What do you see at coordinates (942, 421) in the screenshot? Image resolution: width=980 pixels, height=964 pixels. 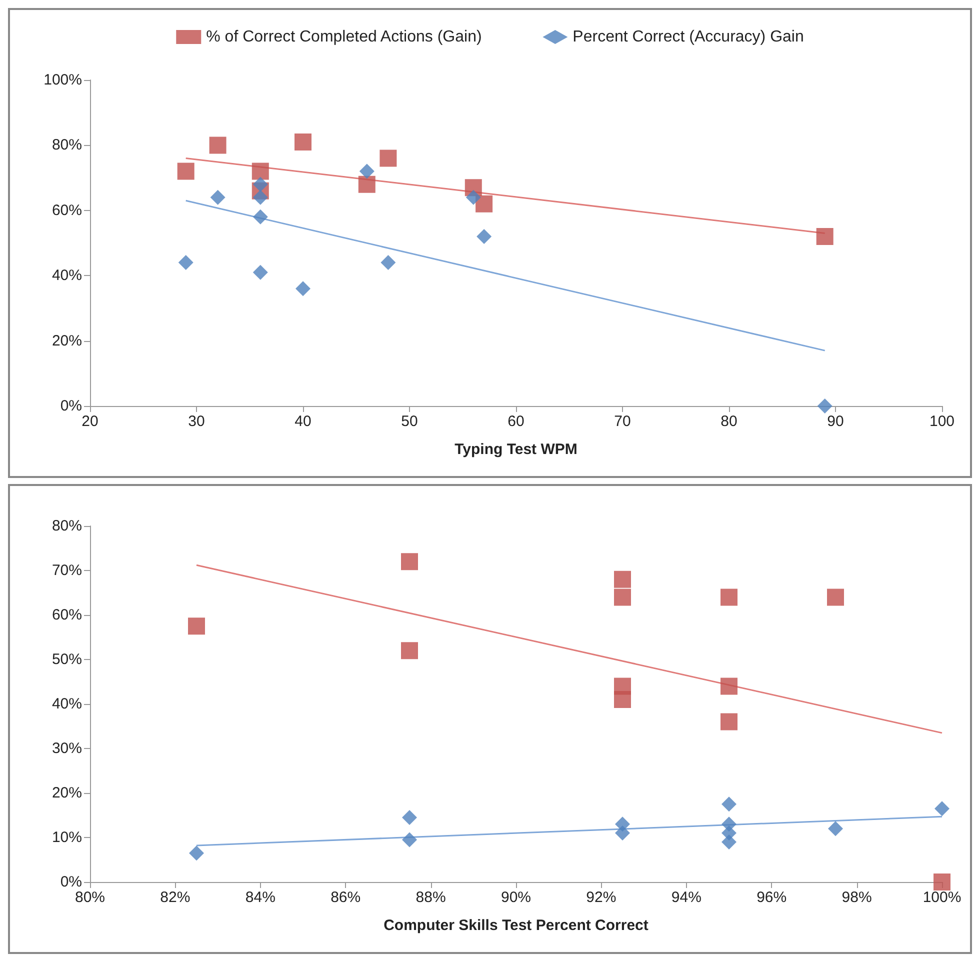 I see `x-tick-label: 100` at bounding box center [942, 421].